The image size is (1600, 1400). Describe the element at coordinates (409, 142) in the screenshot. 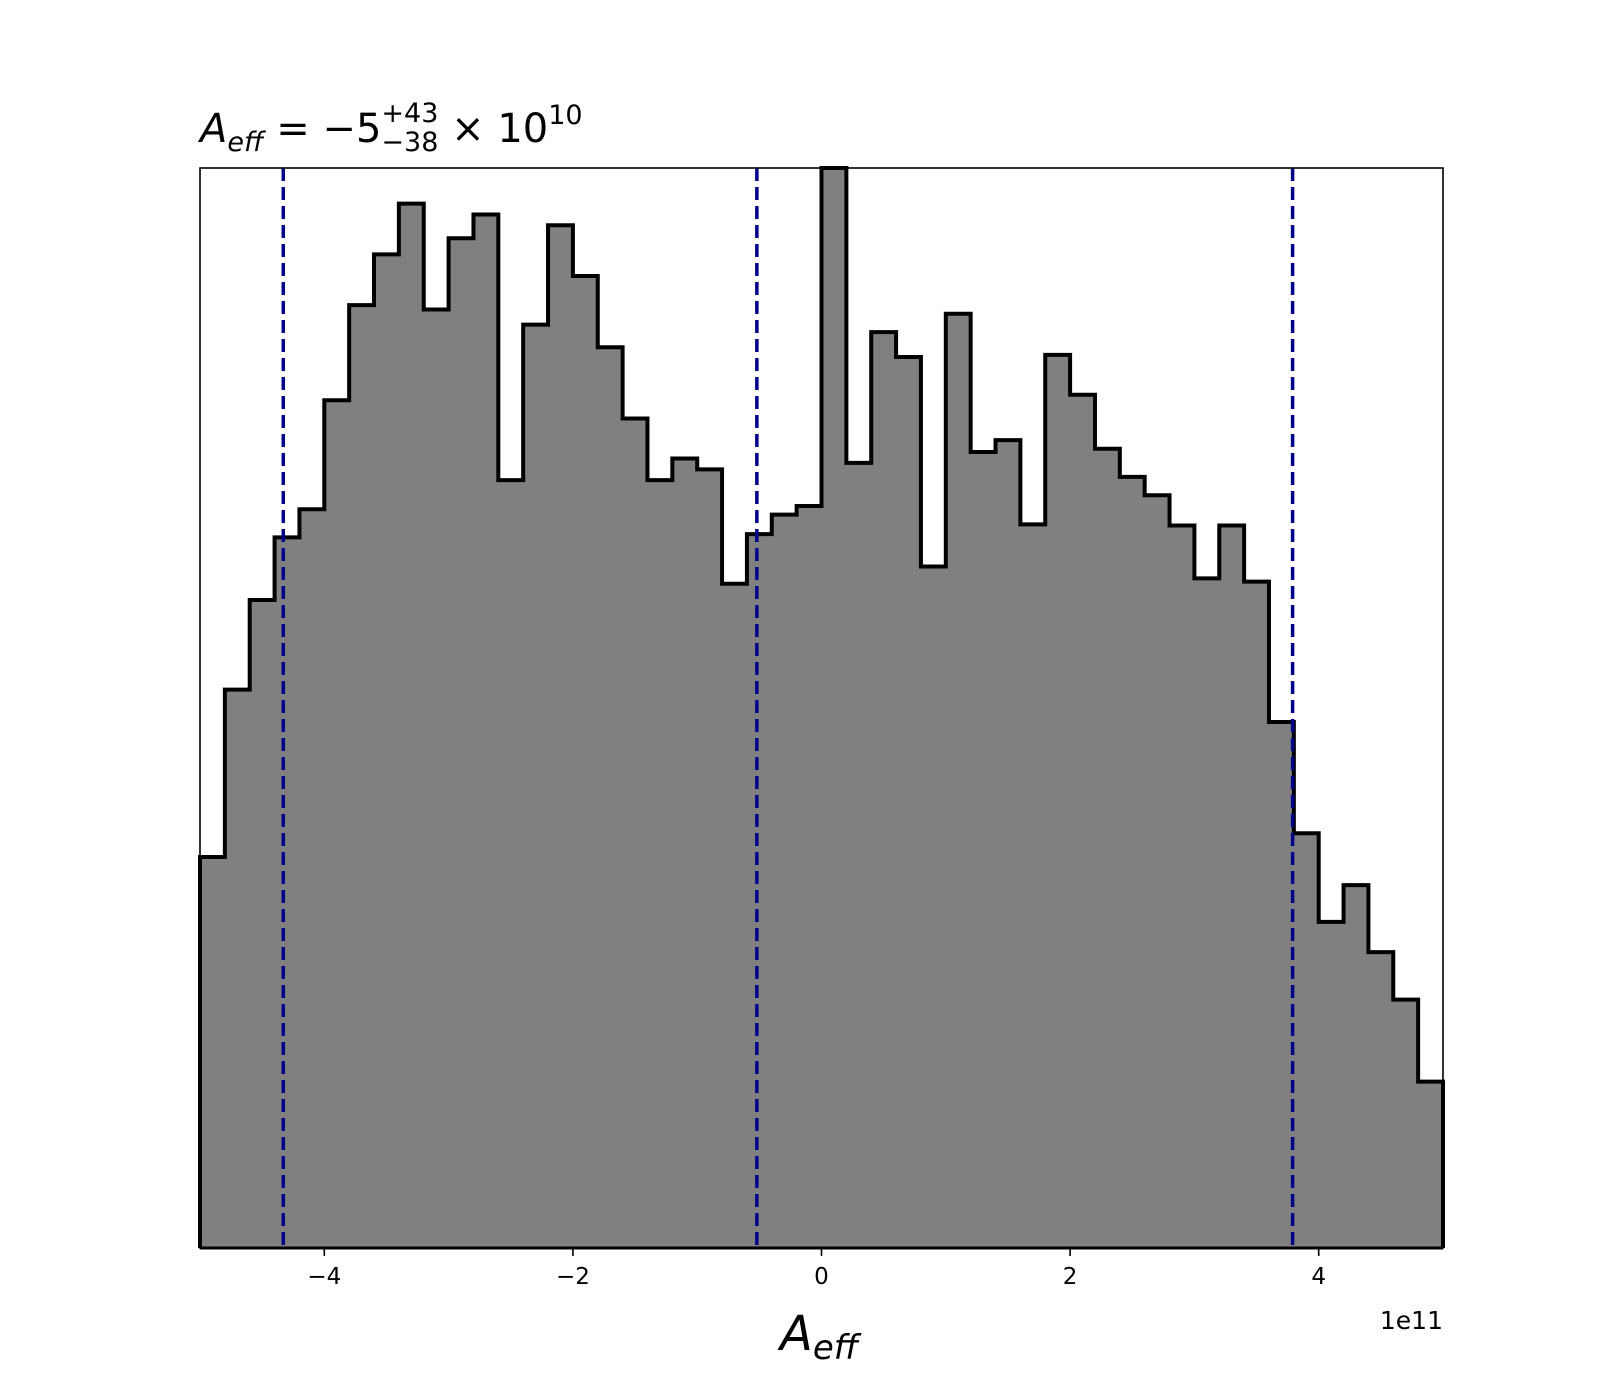

I see `title-lower-error: −38` at that location.